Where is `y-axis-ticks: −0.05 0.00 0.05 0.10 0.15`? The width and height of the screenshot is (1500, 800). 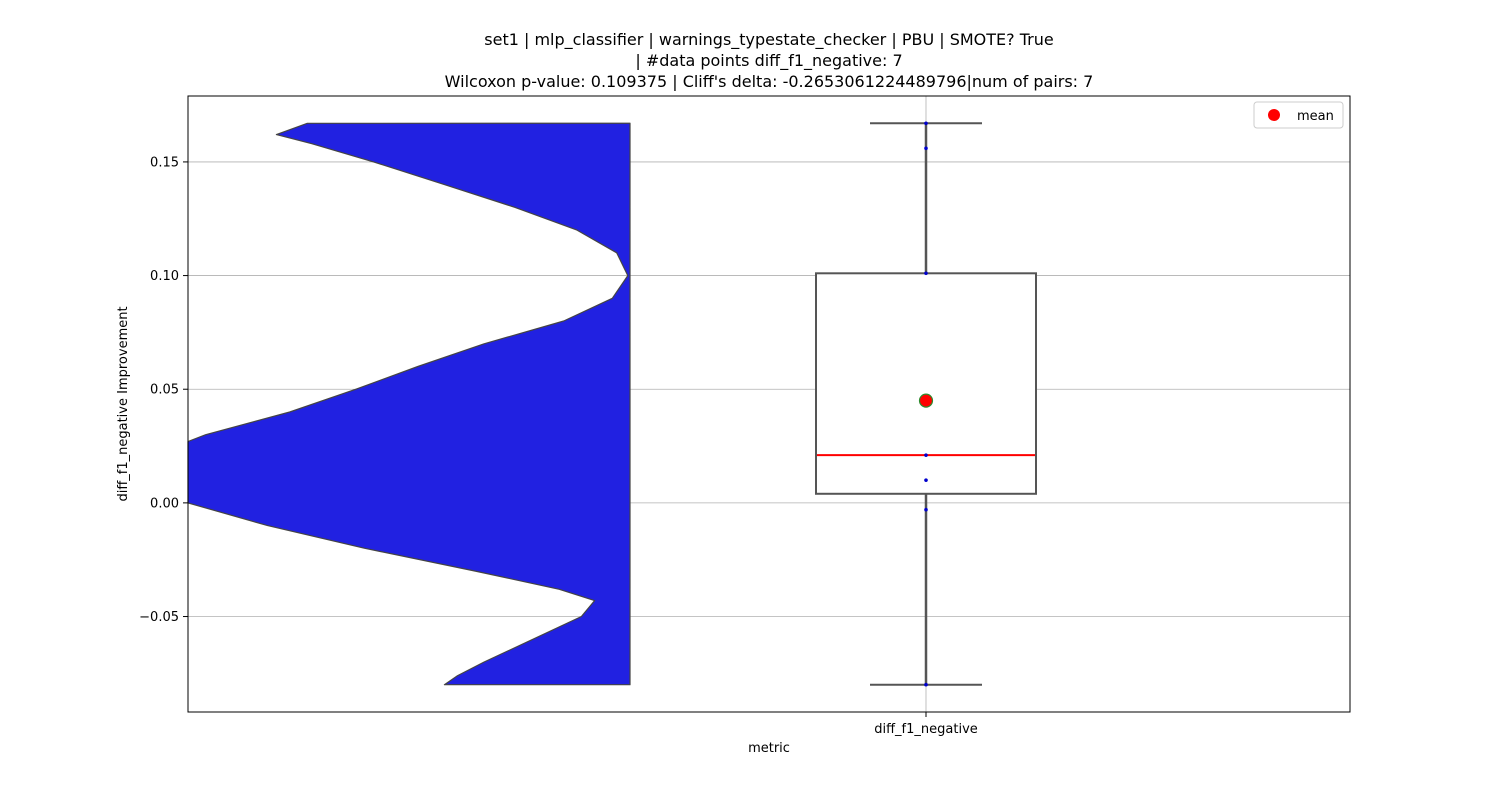 y-axis-ticks: −0.05 0.00 0.05 0.10 0.15 is located at coordinates (163, 390).